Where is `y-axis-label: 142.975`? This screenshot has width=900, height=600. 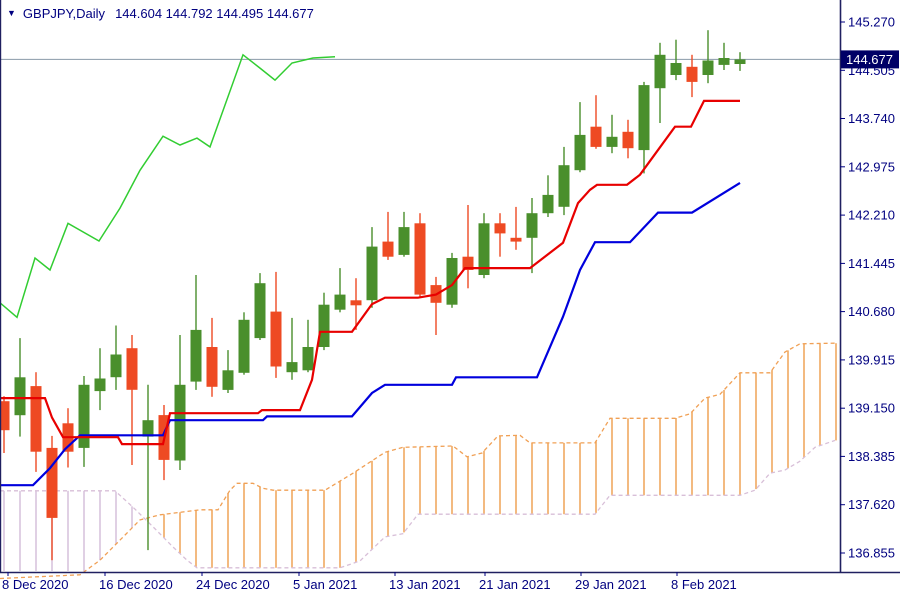 y-axis-label: 142.975 is located at coordinates (871, 166).